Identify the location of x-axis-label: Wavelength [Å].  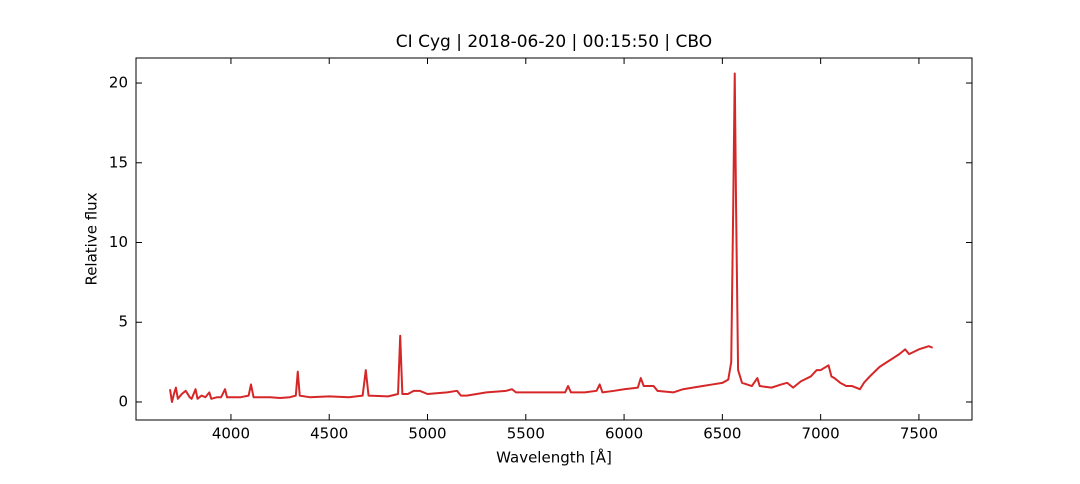
(554, 457).